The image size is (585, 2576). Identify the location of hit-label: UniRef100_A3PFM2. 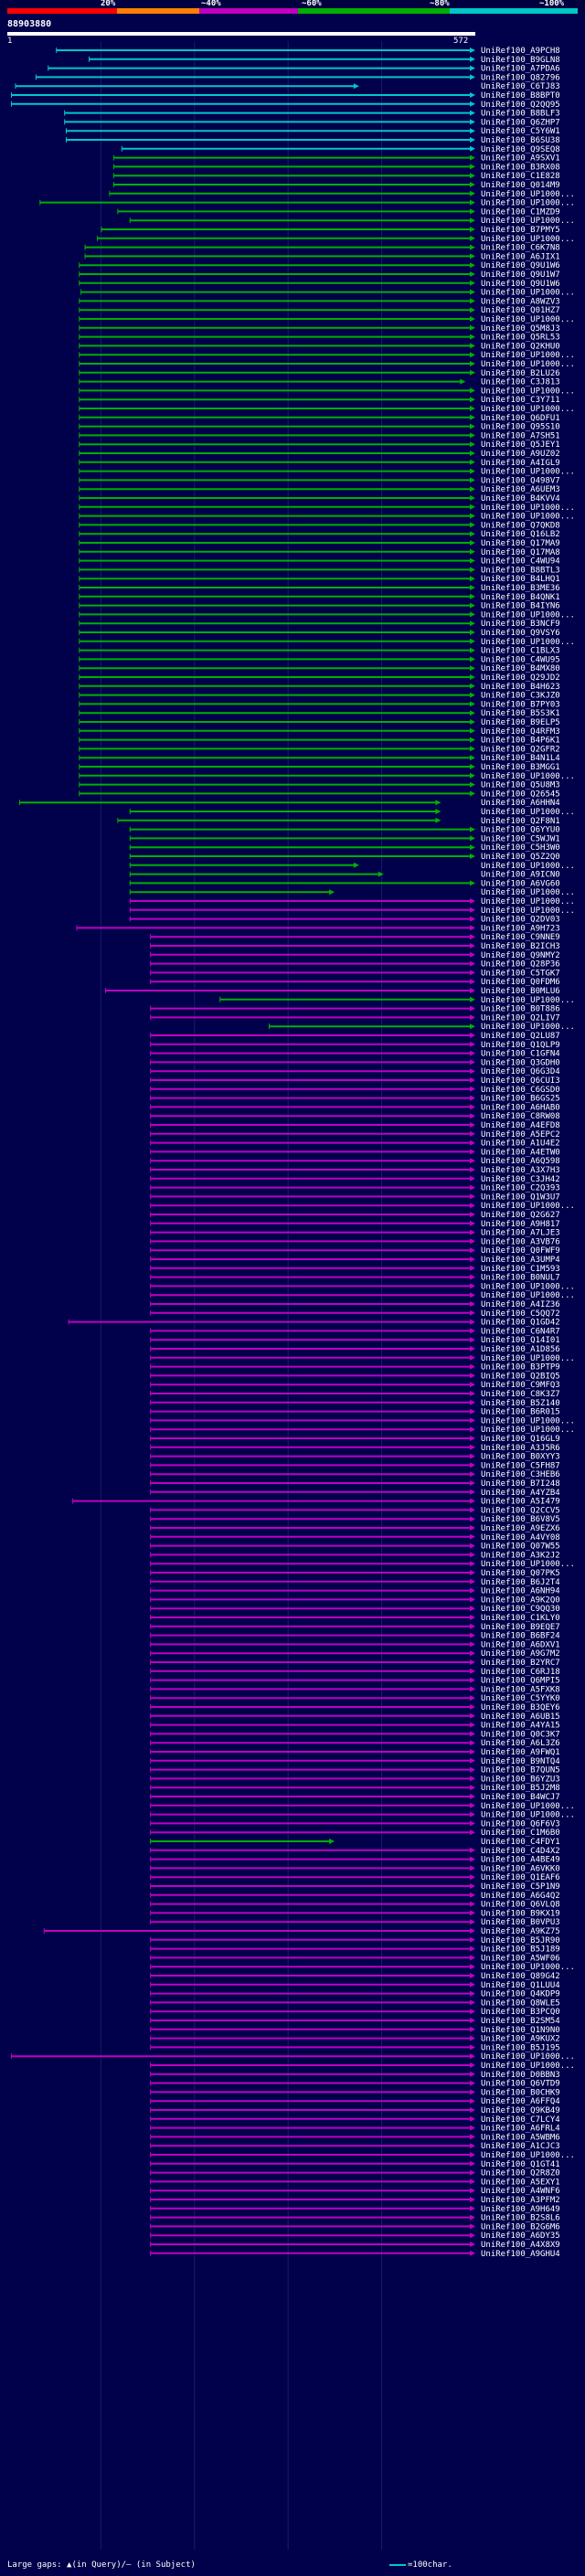
(520, 2200).